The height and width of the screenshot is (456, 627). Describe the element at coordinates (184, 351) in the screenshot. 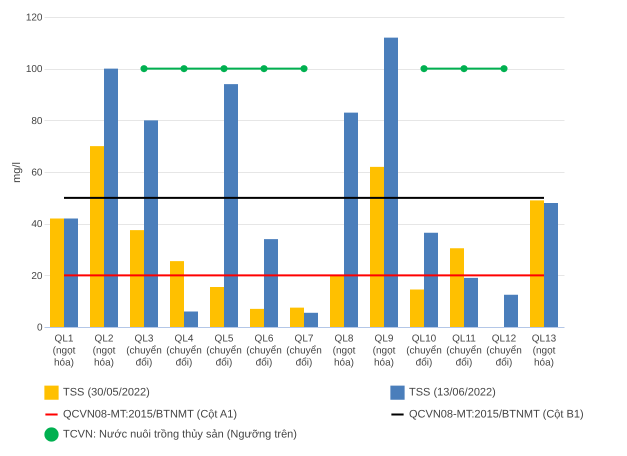

I see `x-tick-label: QL4 (chuyển đổi)` at that location.